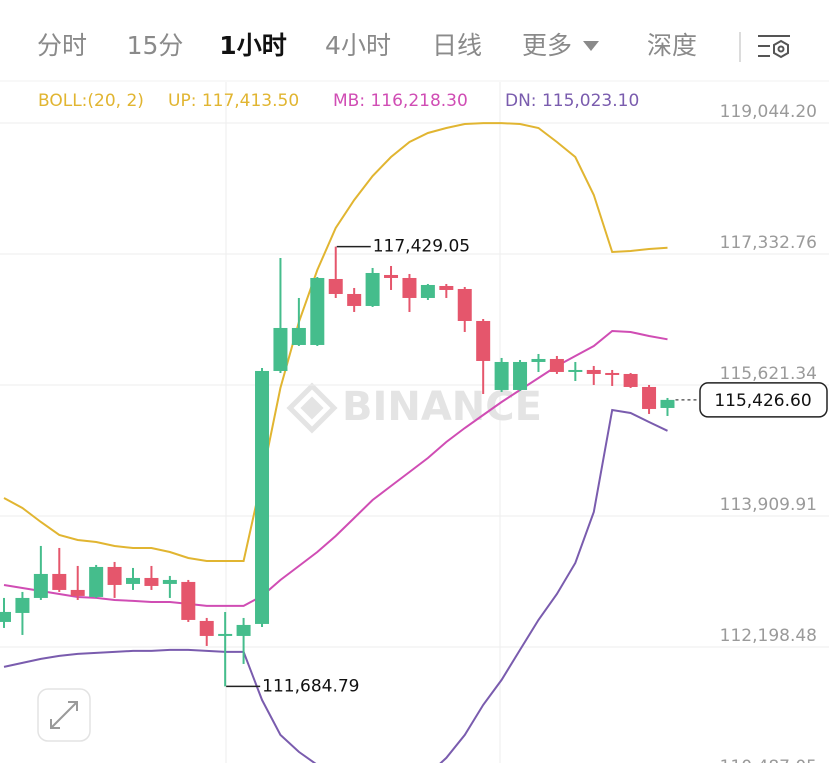  Describe the element at coordinates (572, 101) in the screenshot. I see `legend-entry: DN: 115,023.10` at that location.